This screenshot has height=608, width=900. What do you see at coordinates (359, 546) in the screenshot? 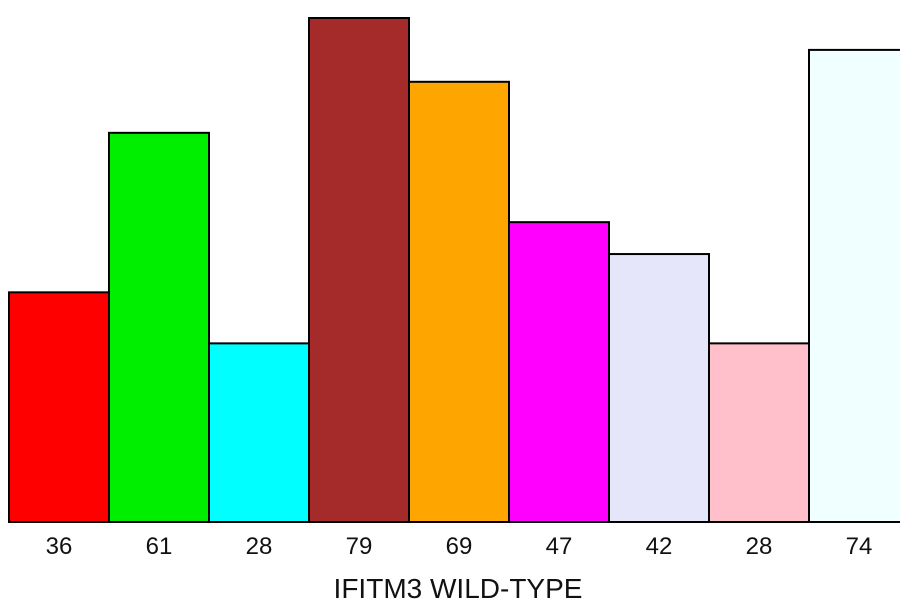
I see `category-label-4: 79` at bounding box center [359, 546].